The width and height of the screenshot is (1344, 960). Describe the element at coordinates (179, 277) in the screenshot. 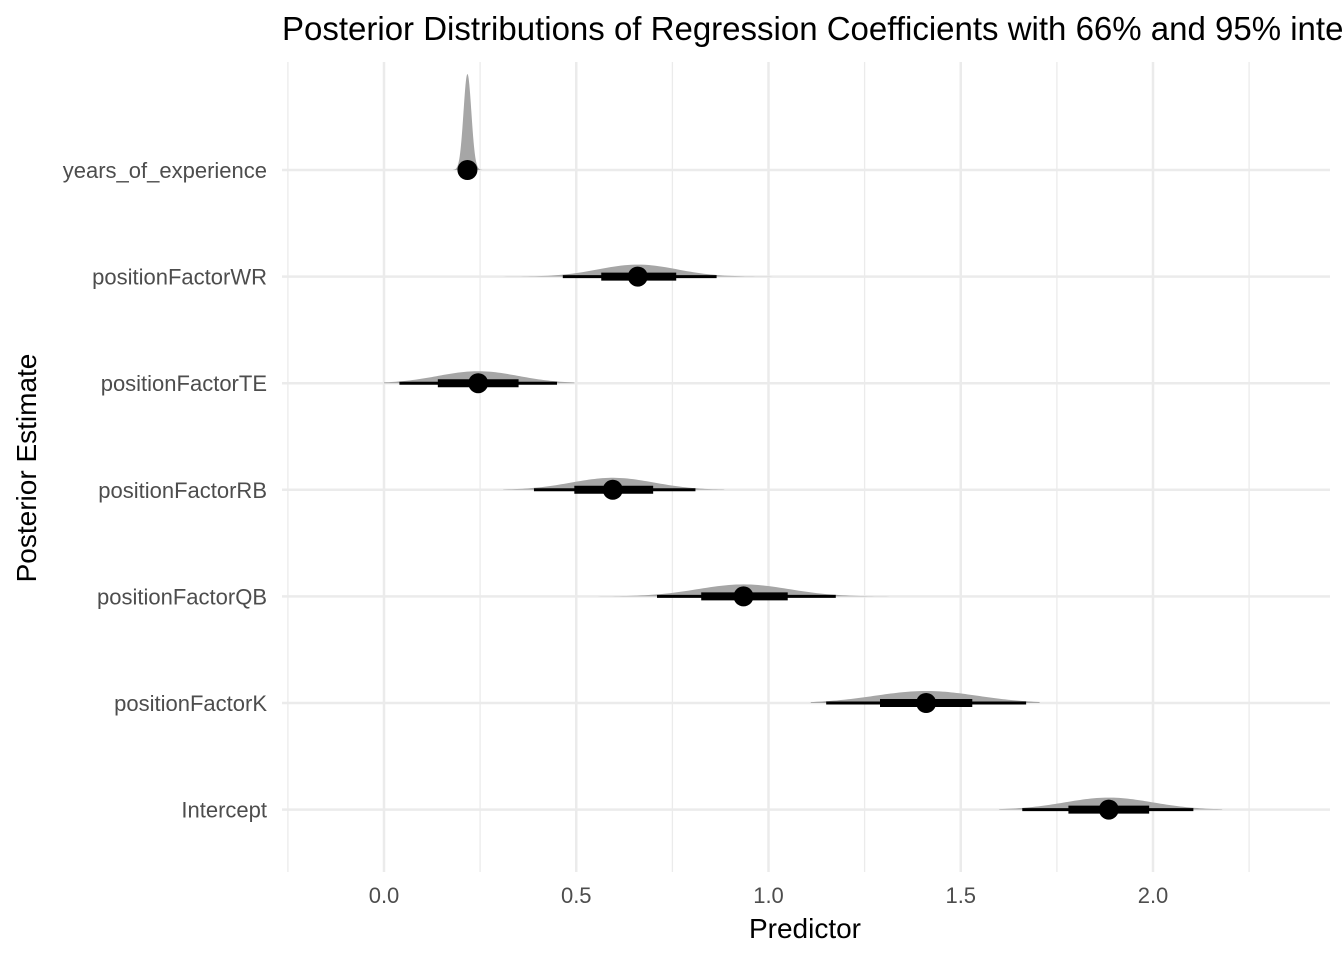

I see `y-tick-label: positionFactorWR` at that location.